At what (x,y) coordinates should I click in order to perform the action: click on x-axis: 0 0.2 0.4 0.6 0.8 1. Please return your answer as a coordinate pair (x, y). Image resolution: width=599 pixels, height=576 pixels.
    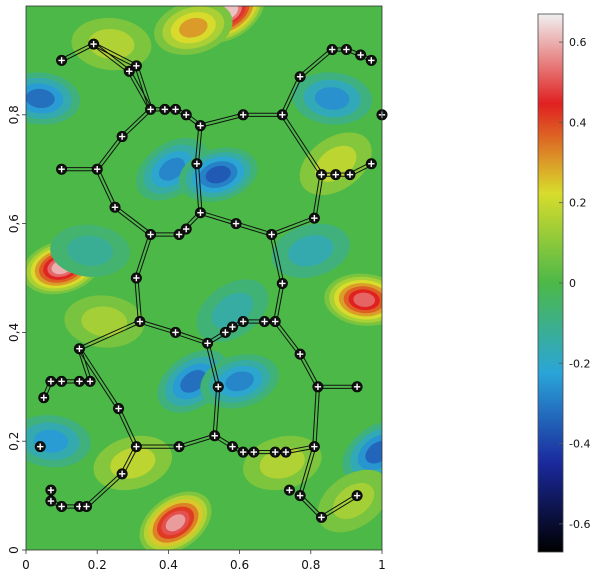
    Looking at the image, I should click on (204, 561).